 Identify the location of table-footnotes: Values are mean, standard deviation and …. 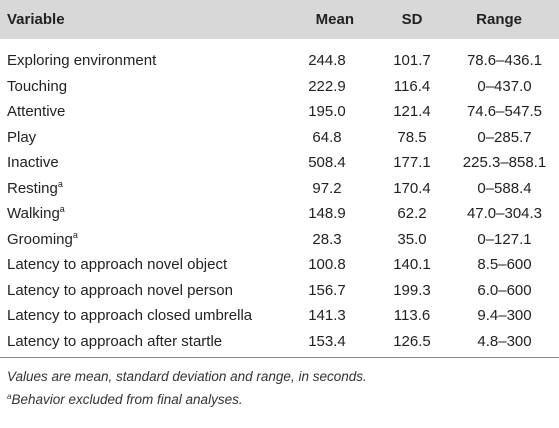
(279, 384).